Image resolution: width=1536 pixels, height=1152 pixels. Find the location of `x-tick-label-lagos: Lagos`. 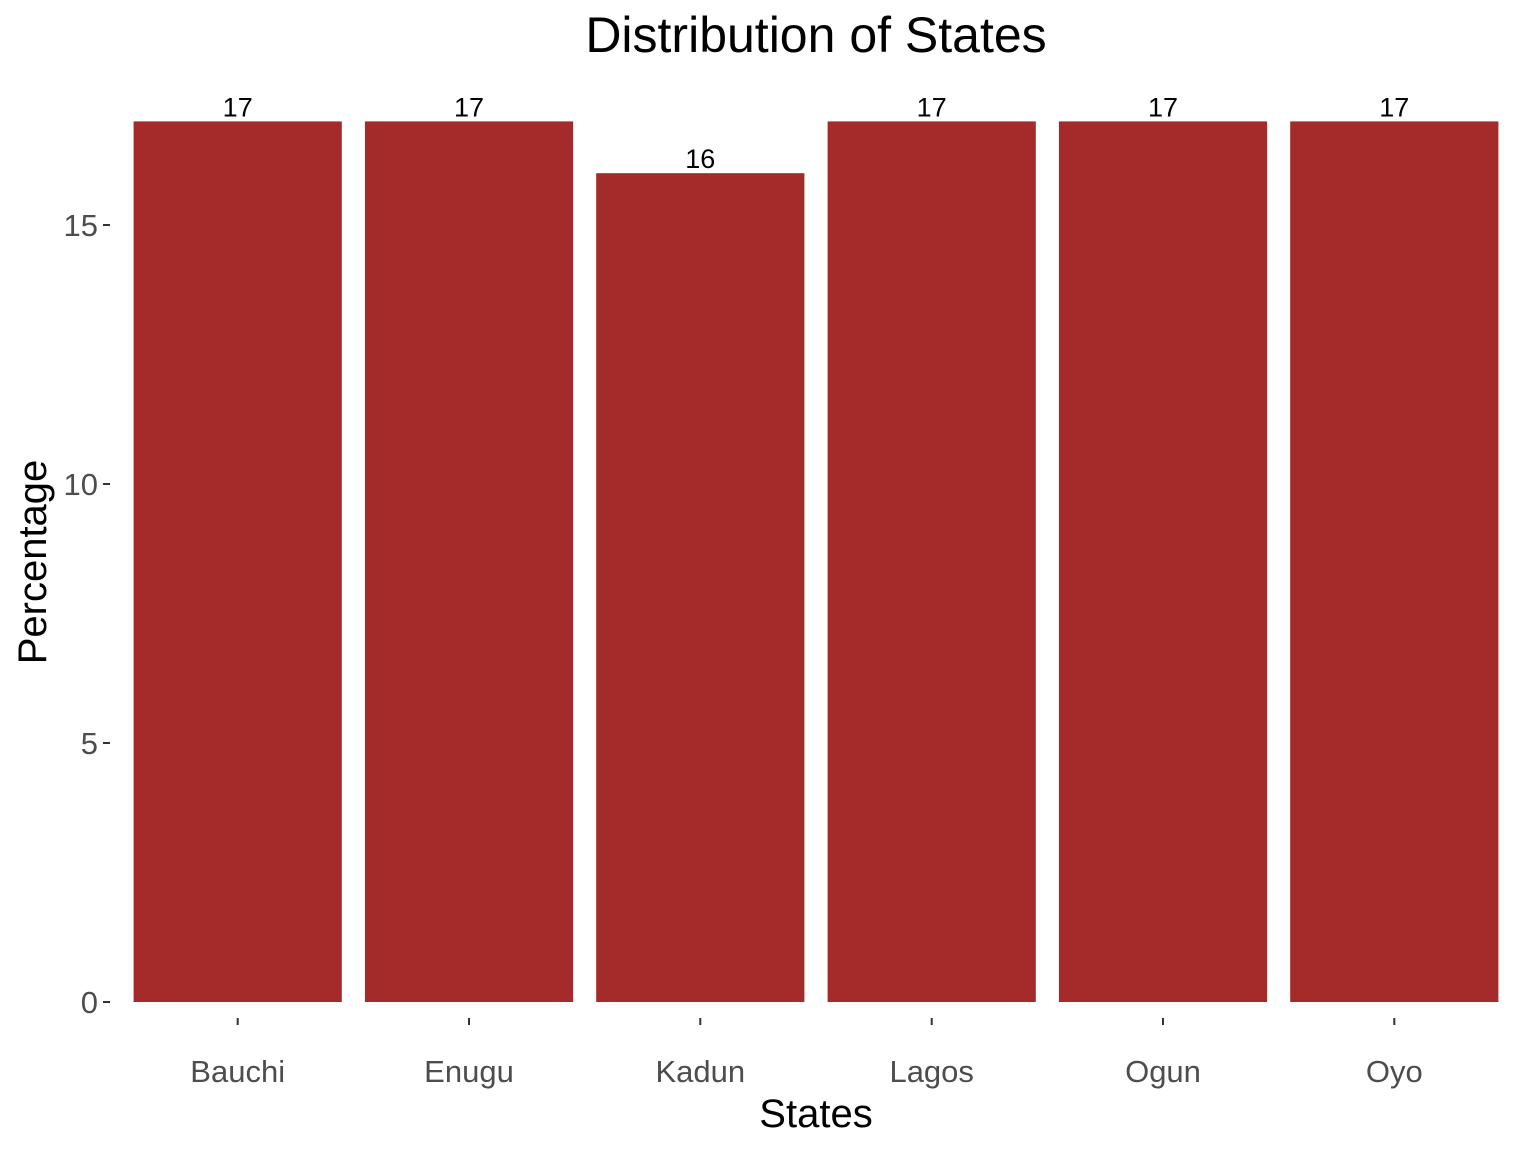

x-tick-label-lagos: Lagos is located at coordinates (931, 1071).